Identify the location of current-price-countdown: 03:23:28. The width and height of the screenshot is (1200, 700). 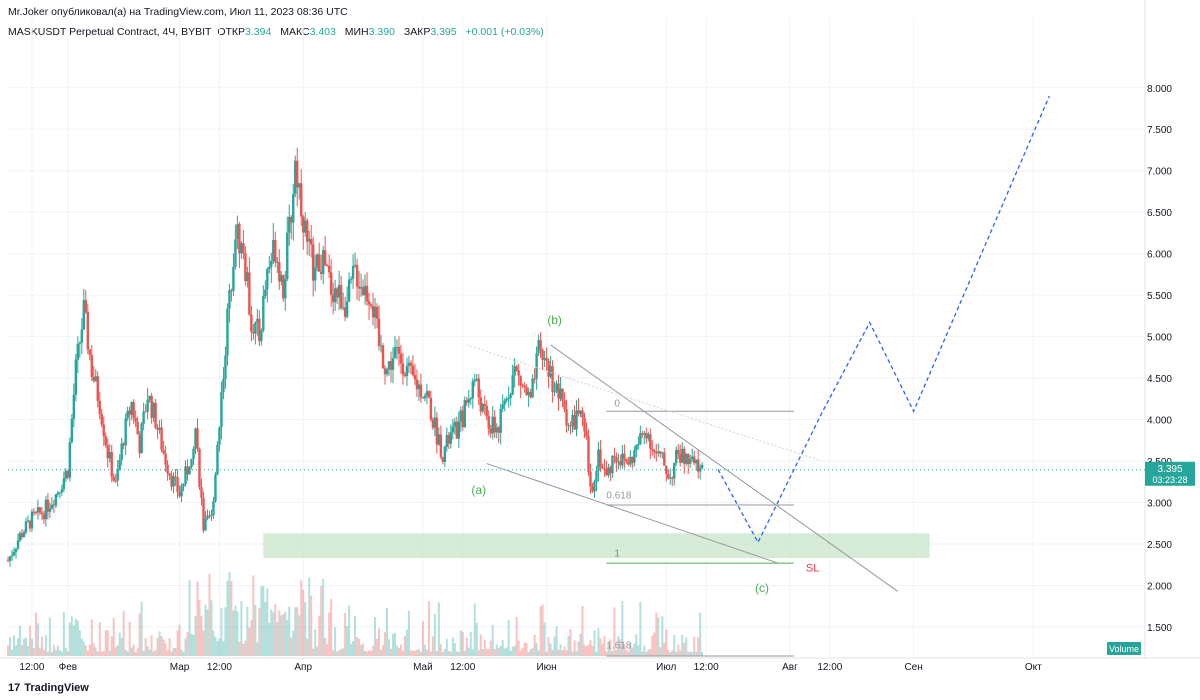
(1169, 480).